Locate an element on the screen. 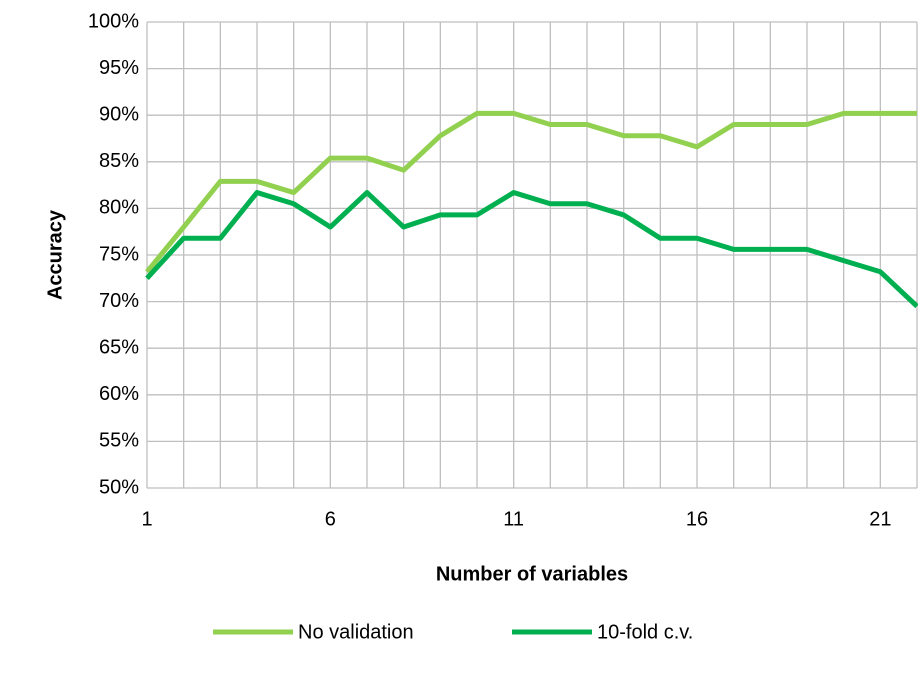 This screenshot has height=673, width=918. legend-label: No validation is located at coordinates (356, 632).